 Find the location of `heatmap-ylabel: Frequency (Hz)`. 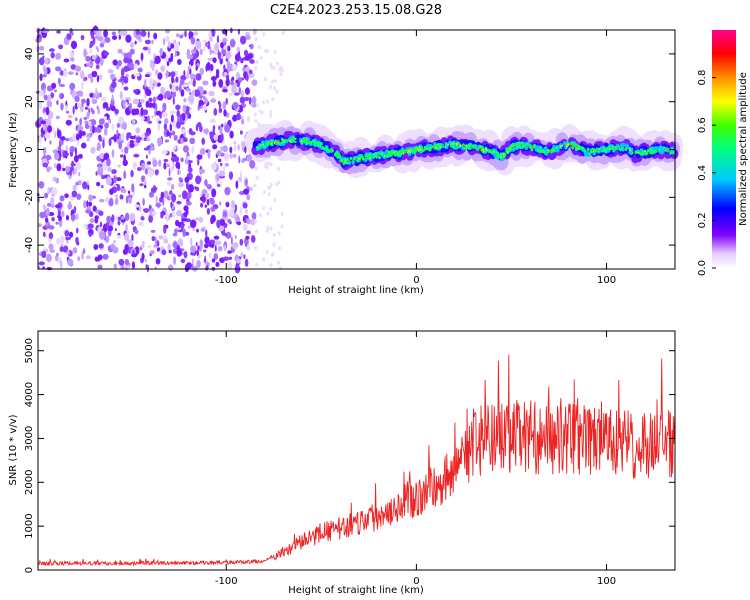

heatmap-ylabel: Frequency (Hz) is located at coordinates (13, 150).